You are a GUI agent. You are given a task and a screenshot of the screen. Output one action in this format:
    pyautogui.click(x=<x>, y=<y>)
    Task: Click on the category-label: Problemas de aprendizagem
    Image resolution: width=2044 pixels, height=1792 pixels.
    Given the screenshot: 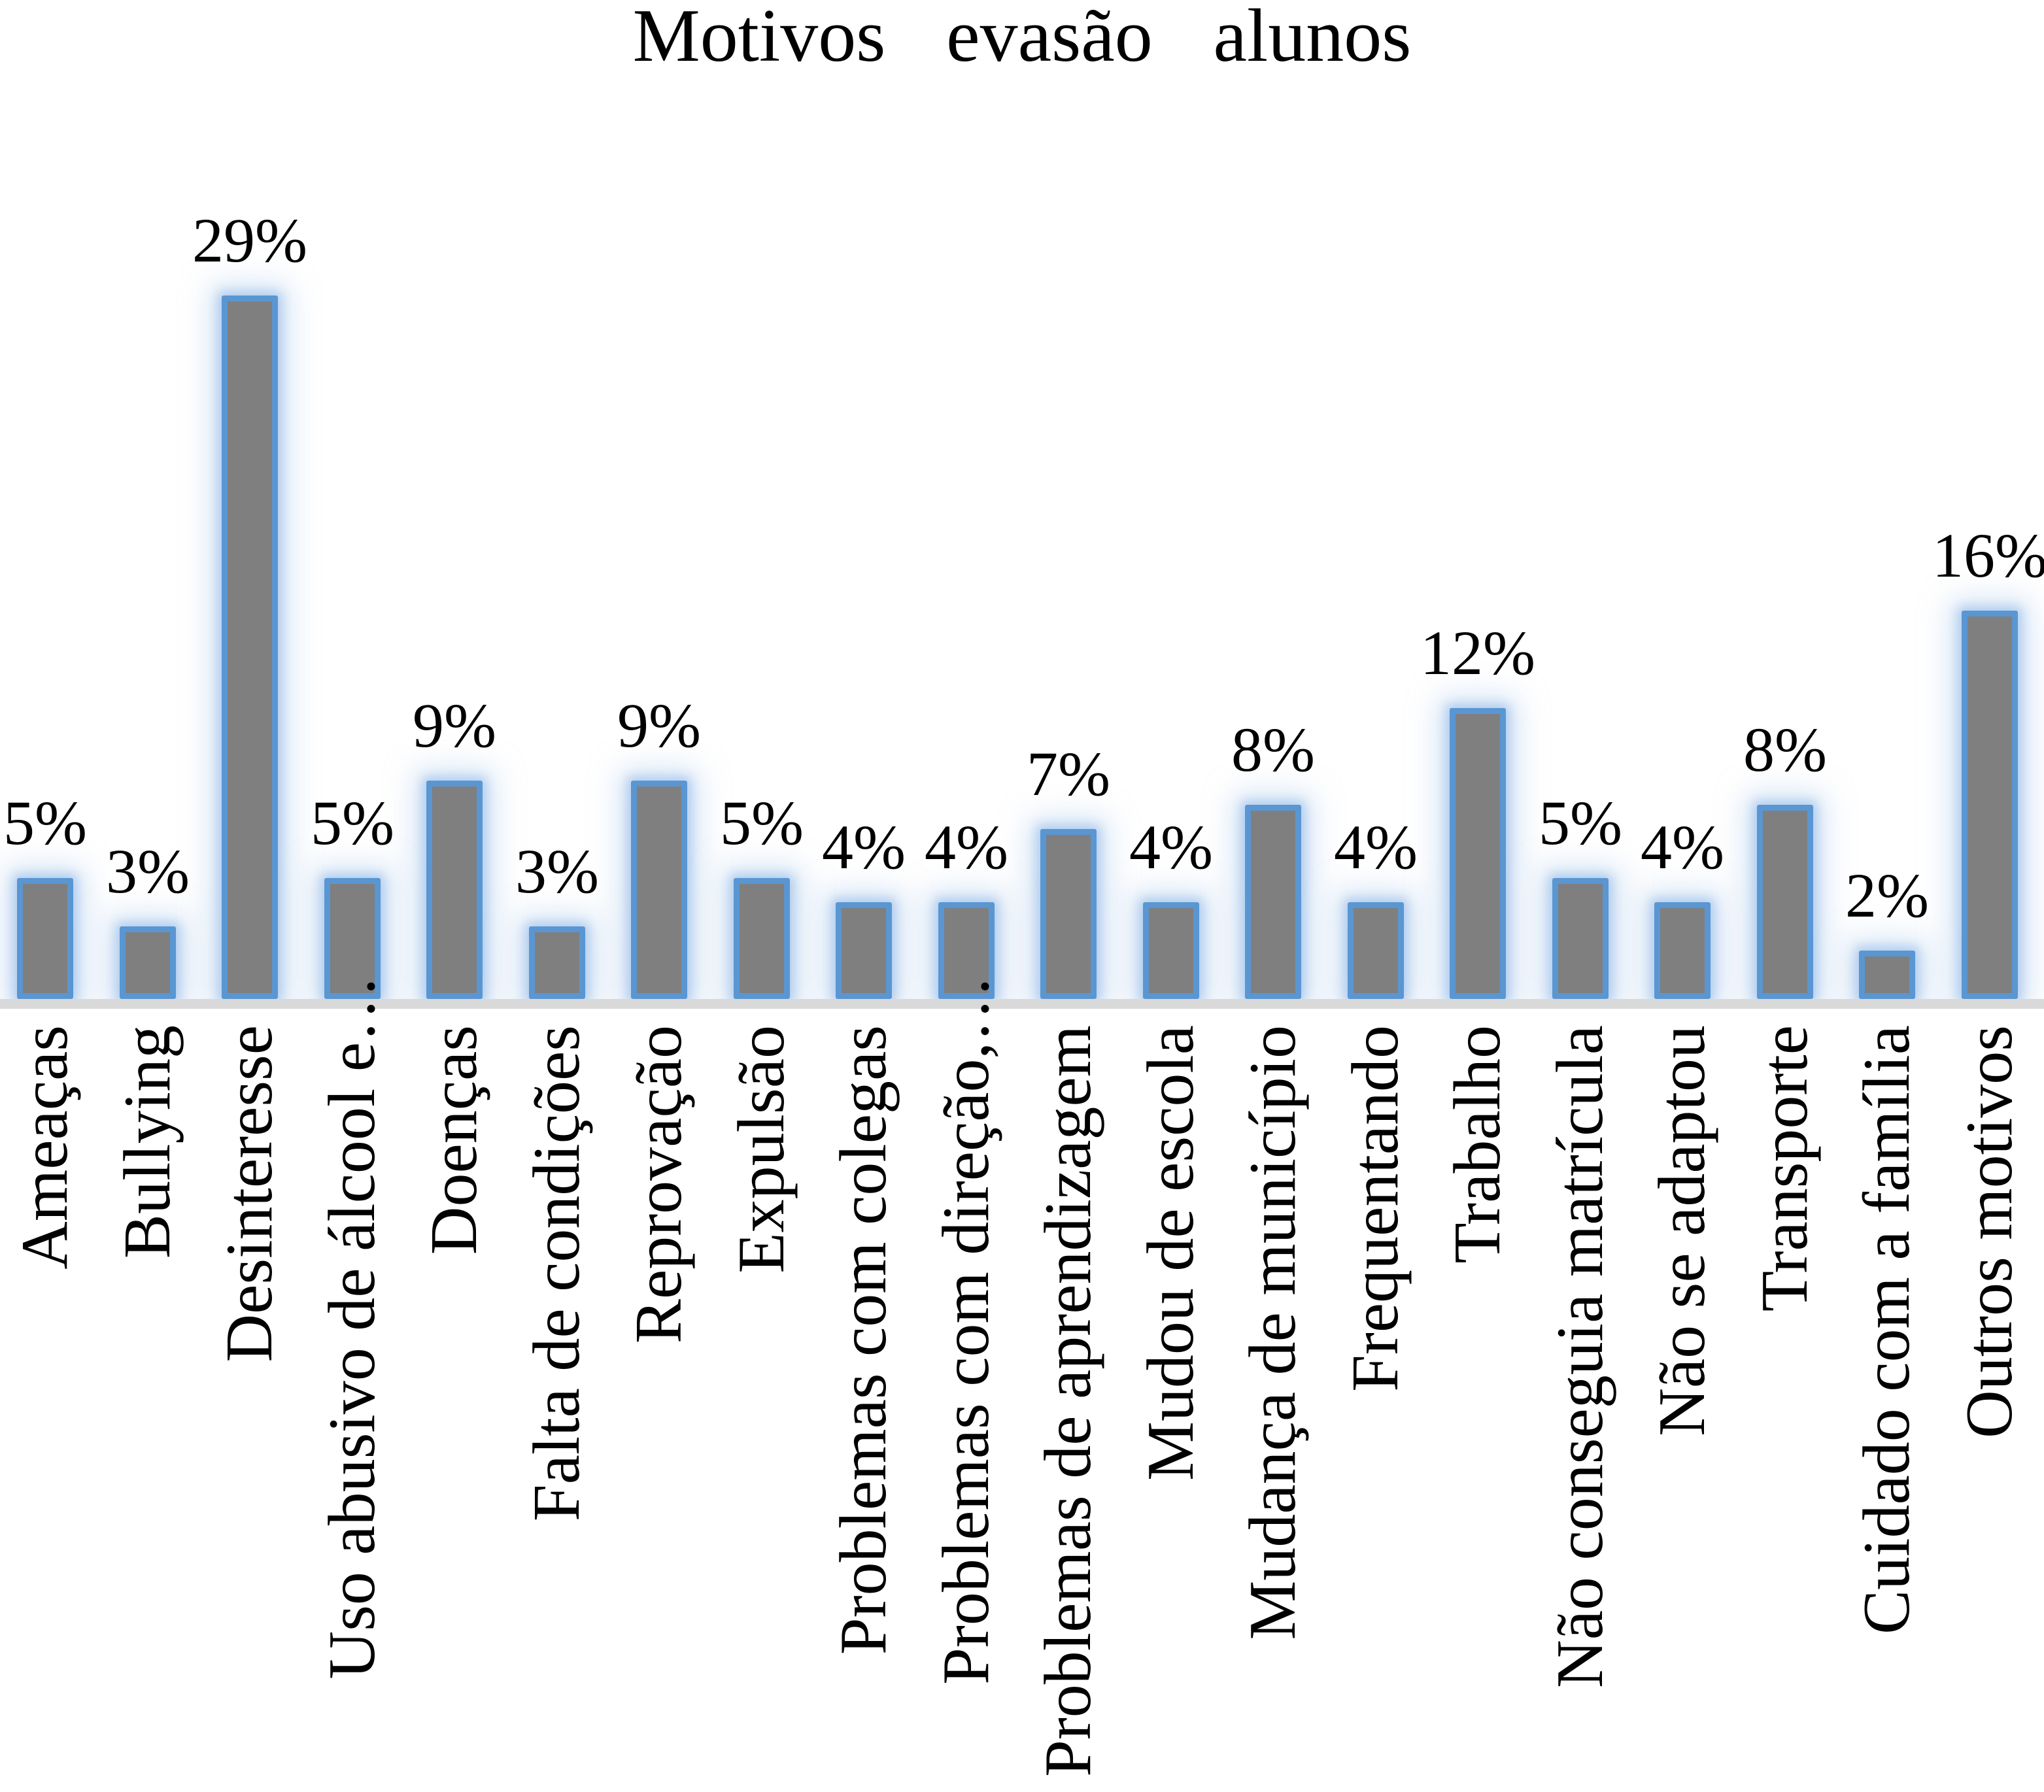 What is the action you would take?
    pyautogui.click(x=1068, y=1401)
    